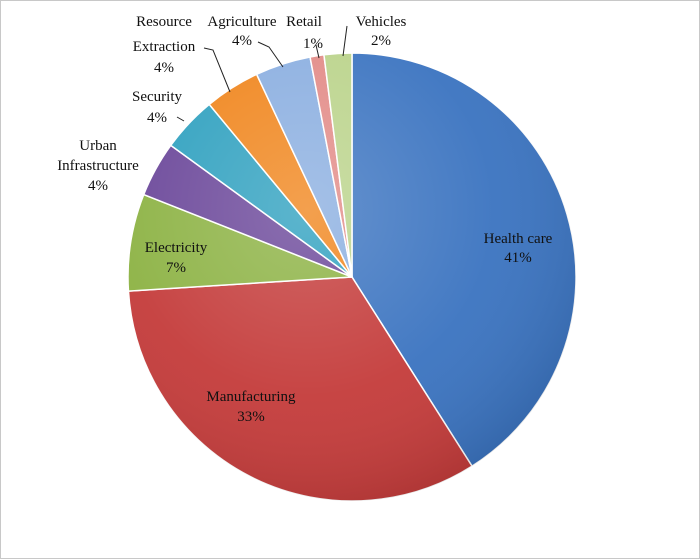  What do you see at coordinates (180, 119) in the screenshot?
I see `leader-line-security` at bounding box center [180, 119].